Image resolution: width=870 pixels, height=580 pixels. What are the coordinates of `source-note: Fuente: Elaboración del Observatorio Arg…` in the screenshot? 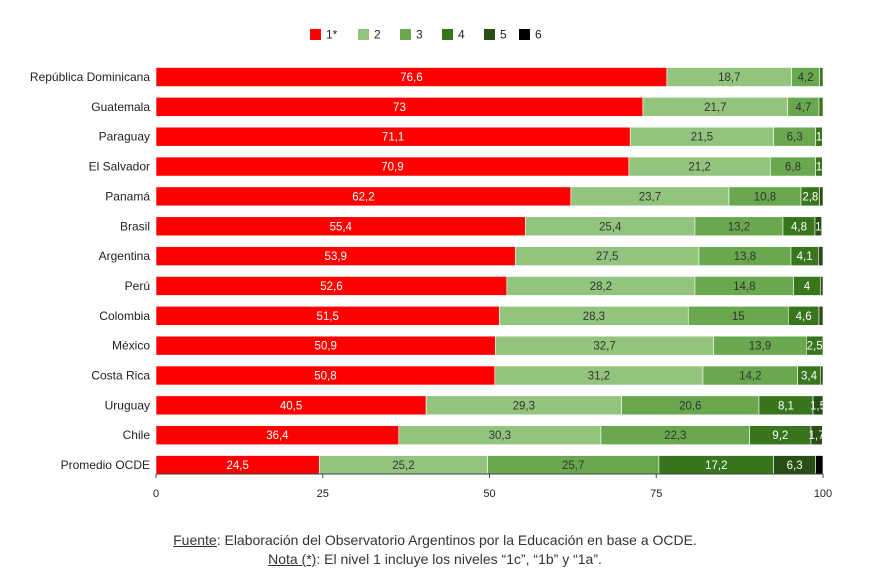 It's located at (435, 540).